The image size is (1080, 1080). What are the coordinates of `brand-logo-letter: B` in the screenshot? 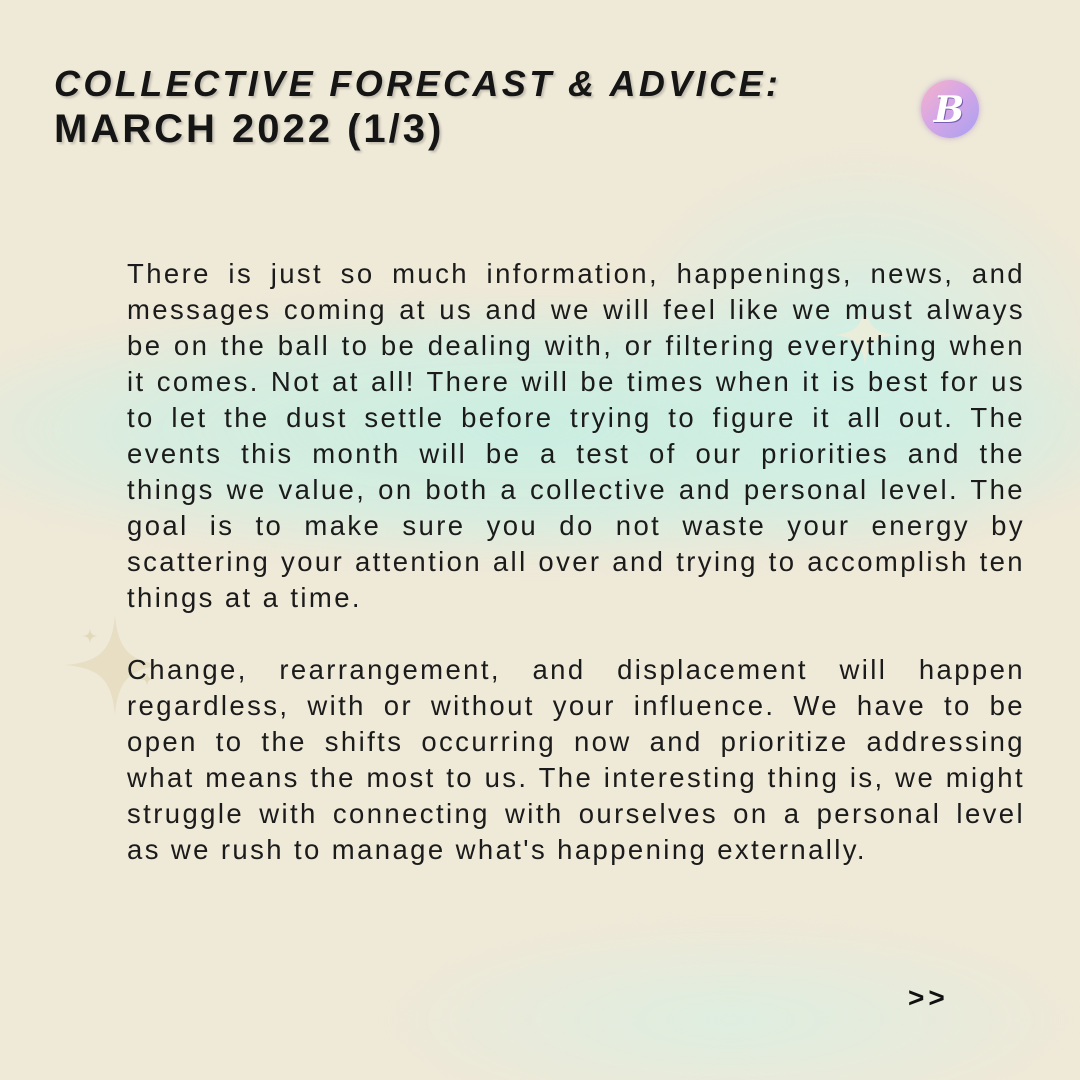 It's located at (949, 110).